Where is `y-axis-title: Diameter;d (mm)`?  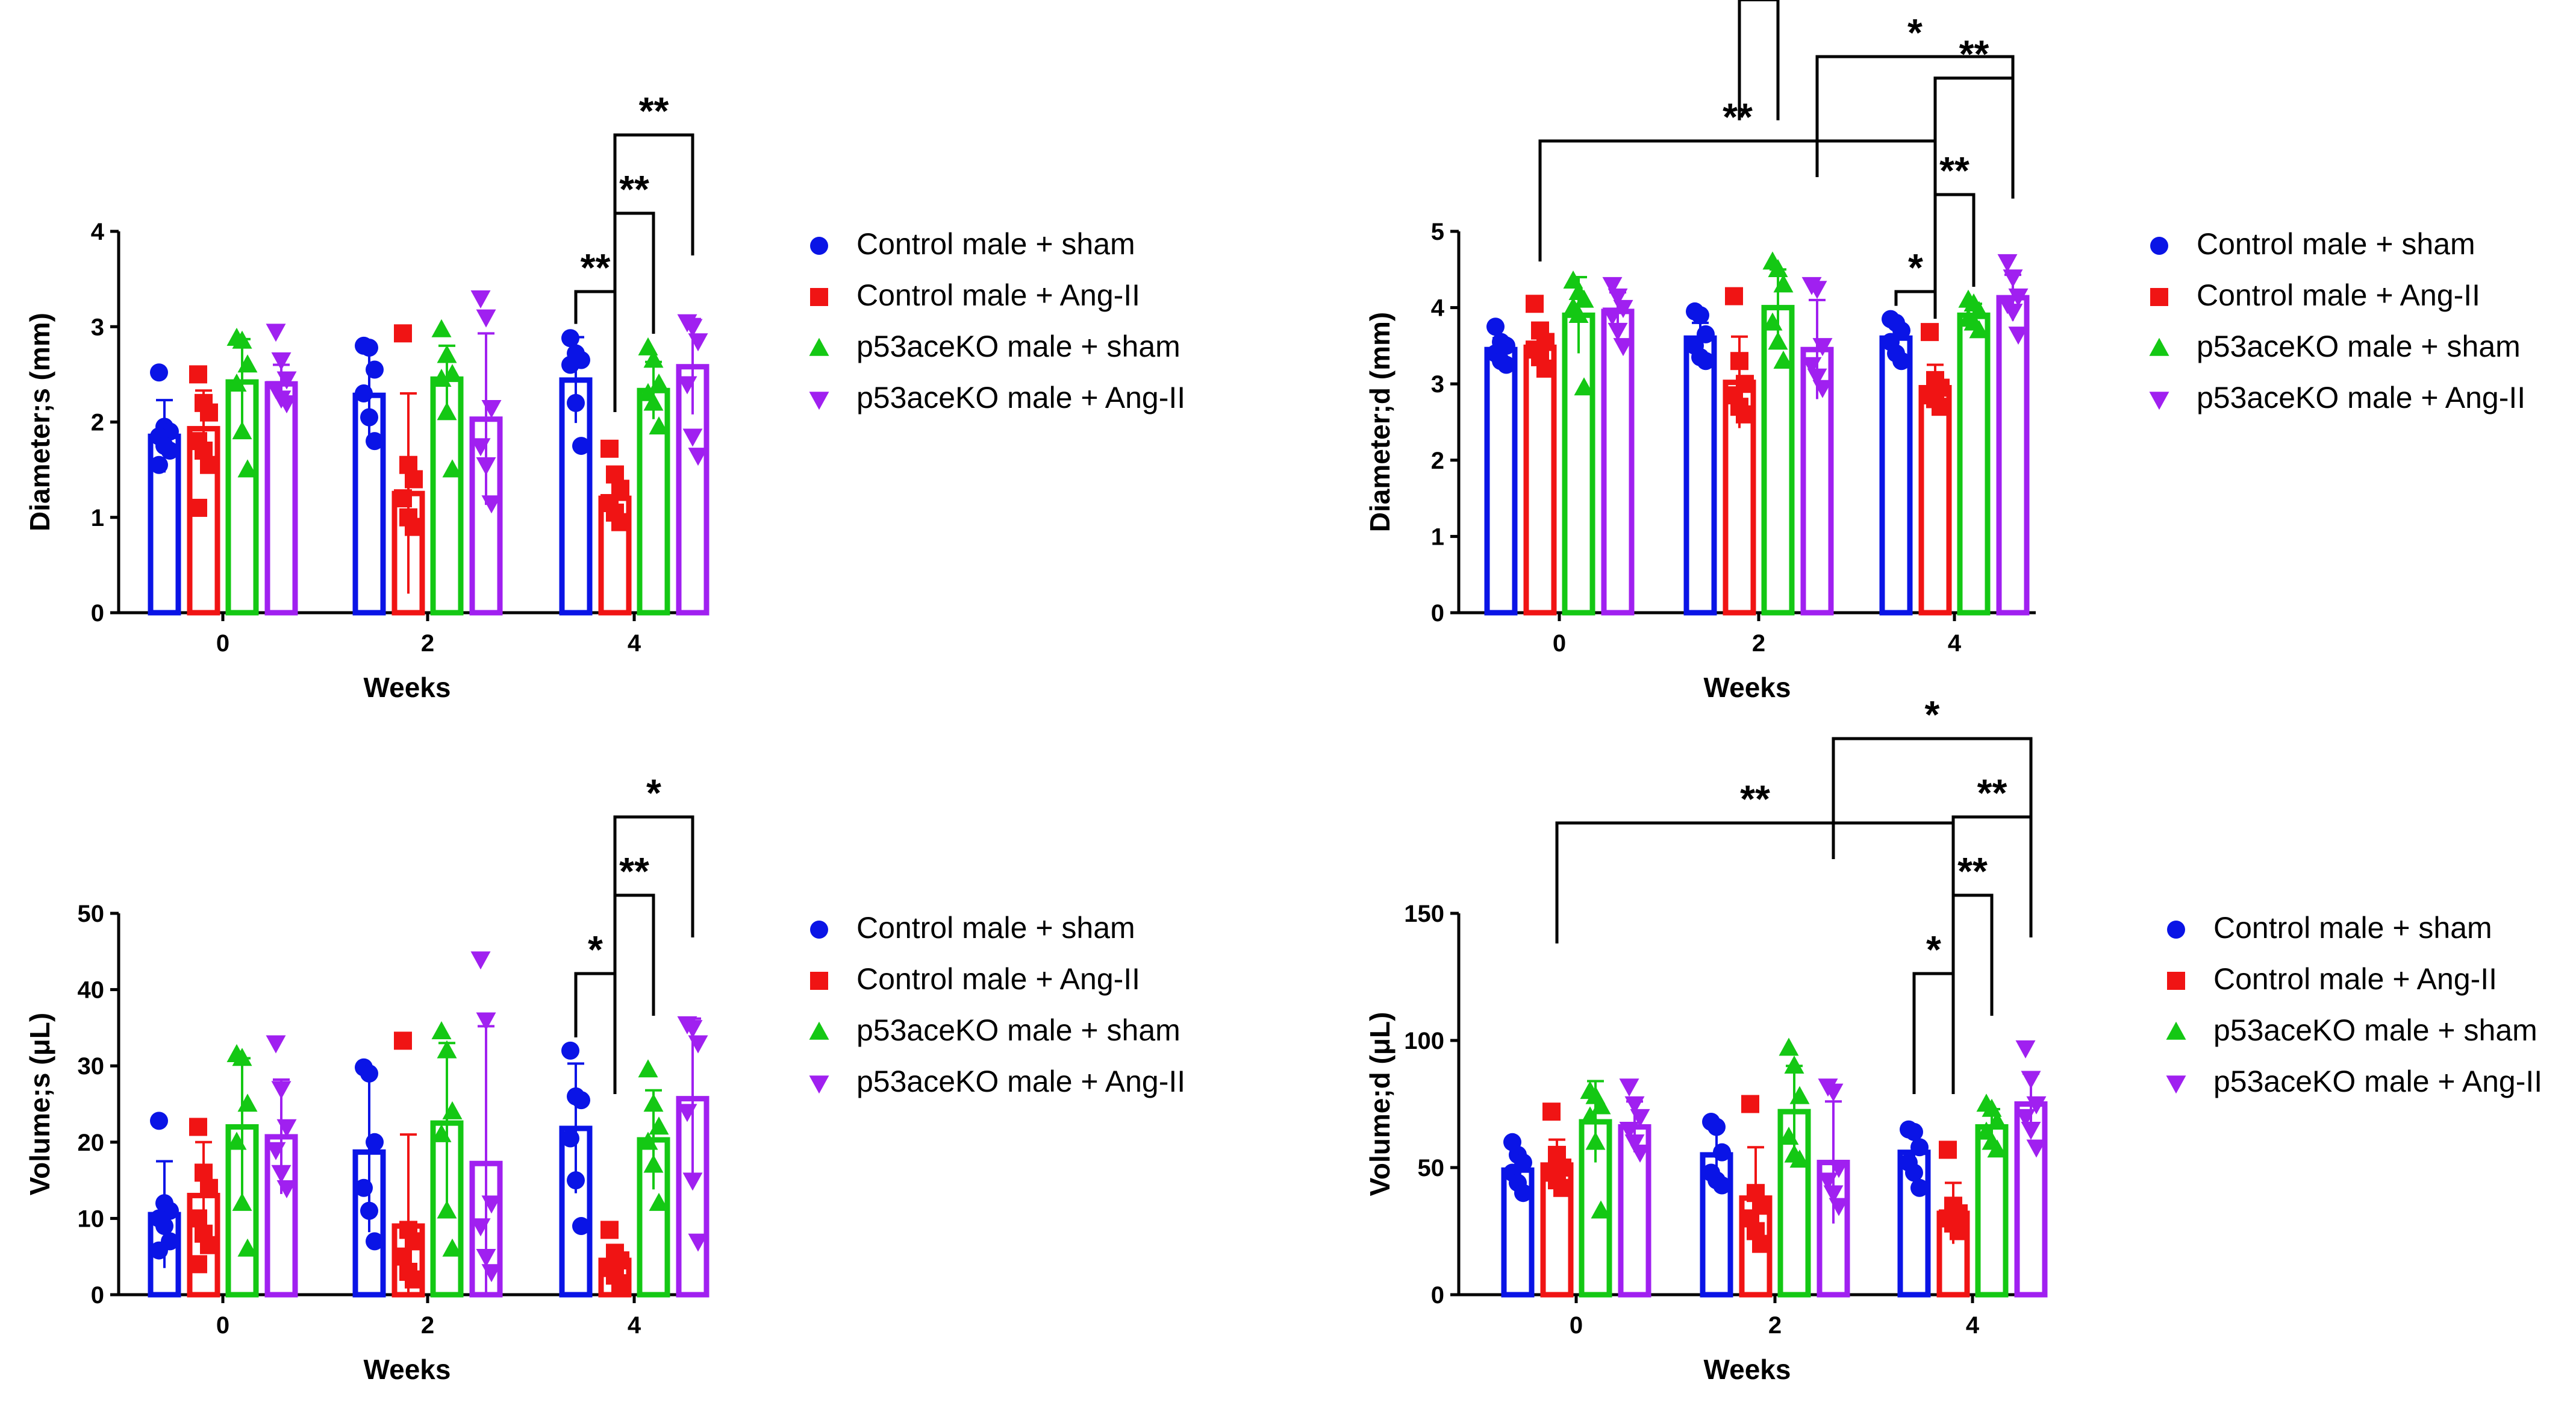 y-axis-title: Diameter;d (mm) is located at coordinates (1380, 423).